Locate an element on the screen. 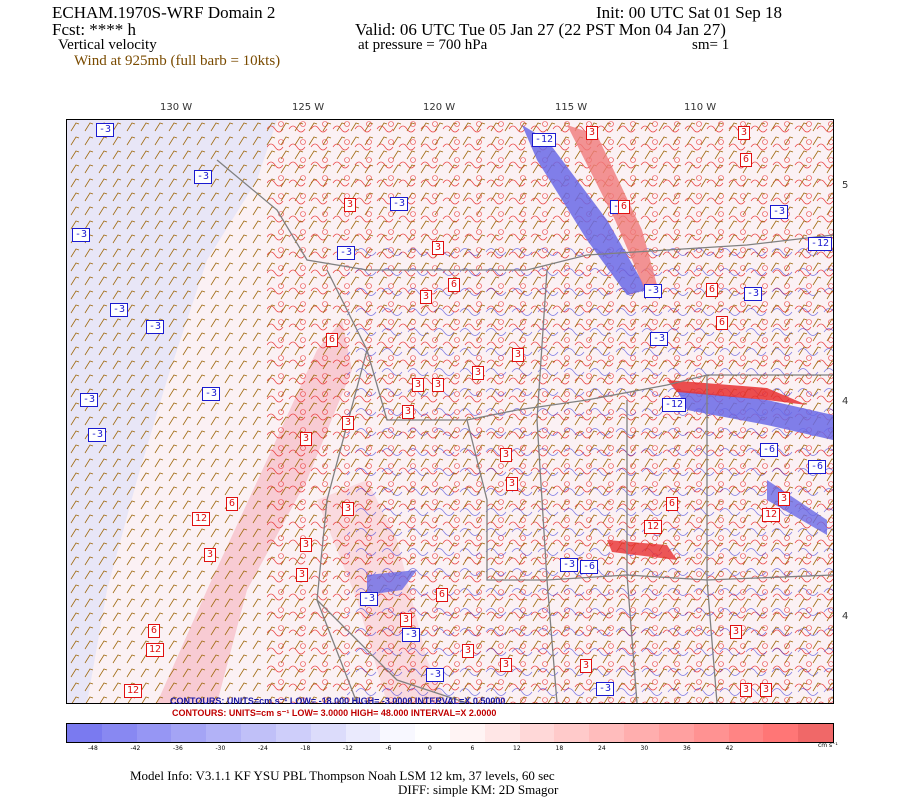 This screenshot has width=900, height=800. forecast-hour: Fcst: **** h is located at coordinates (94, 29).